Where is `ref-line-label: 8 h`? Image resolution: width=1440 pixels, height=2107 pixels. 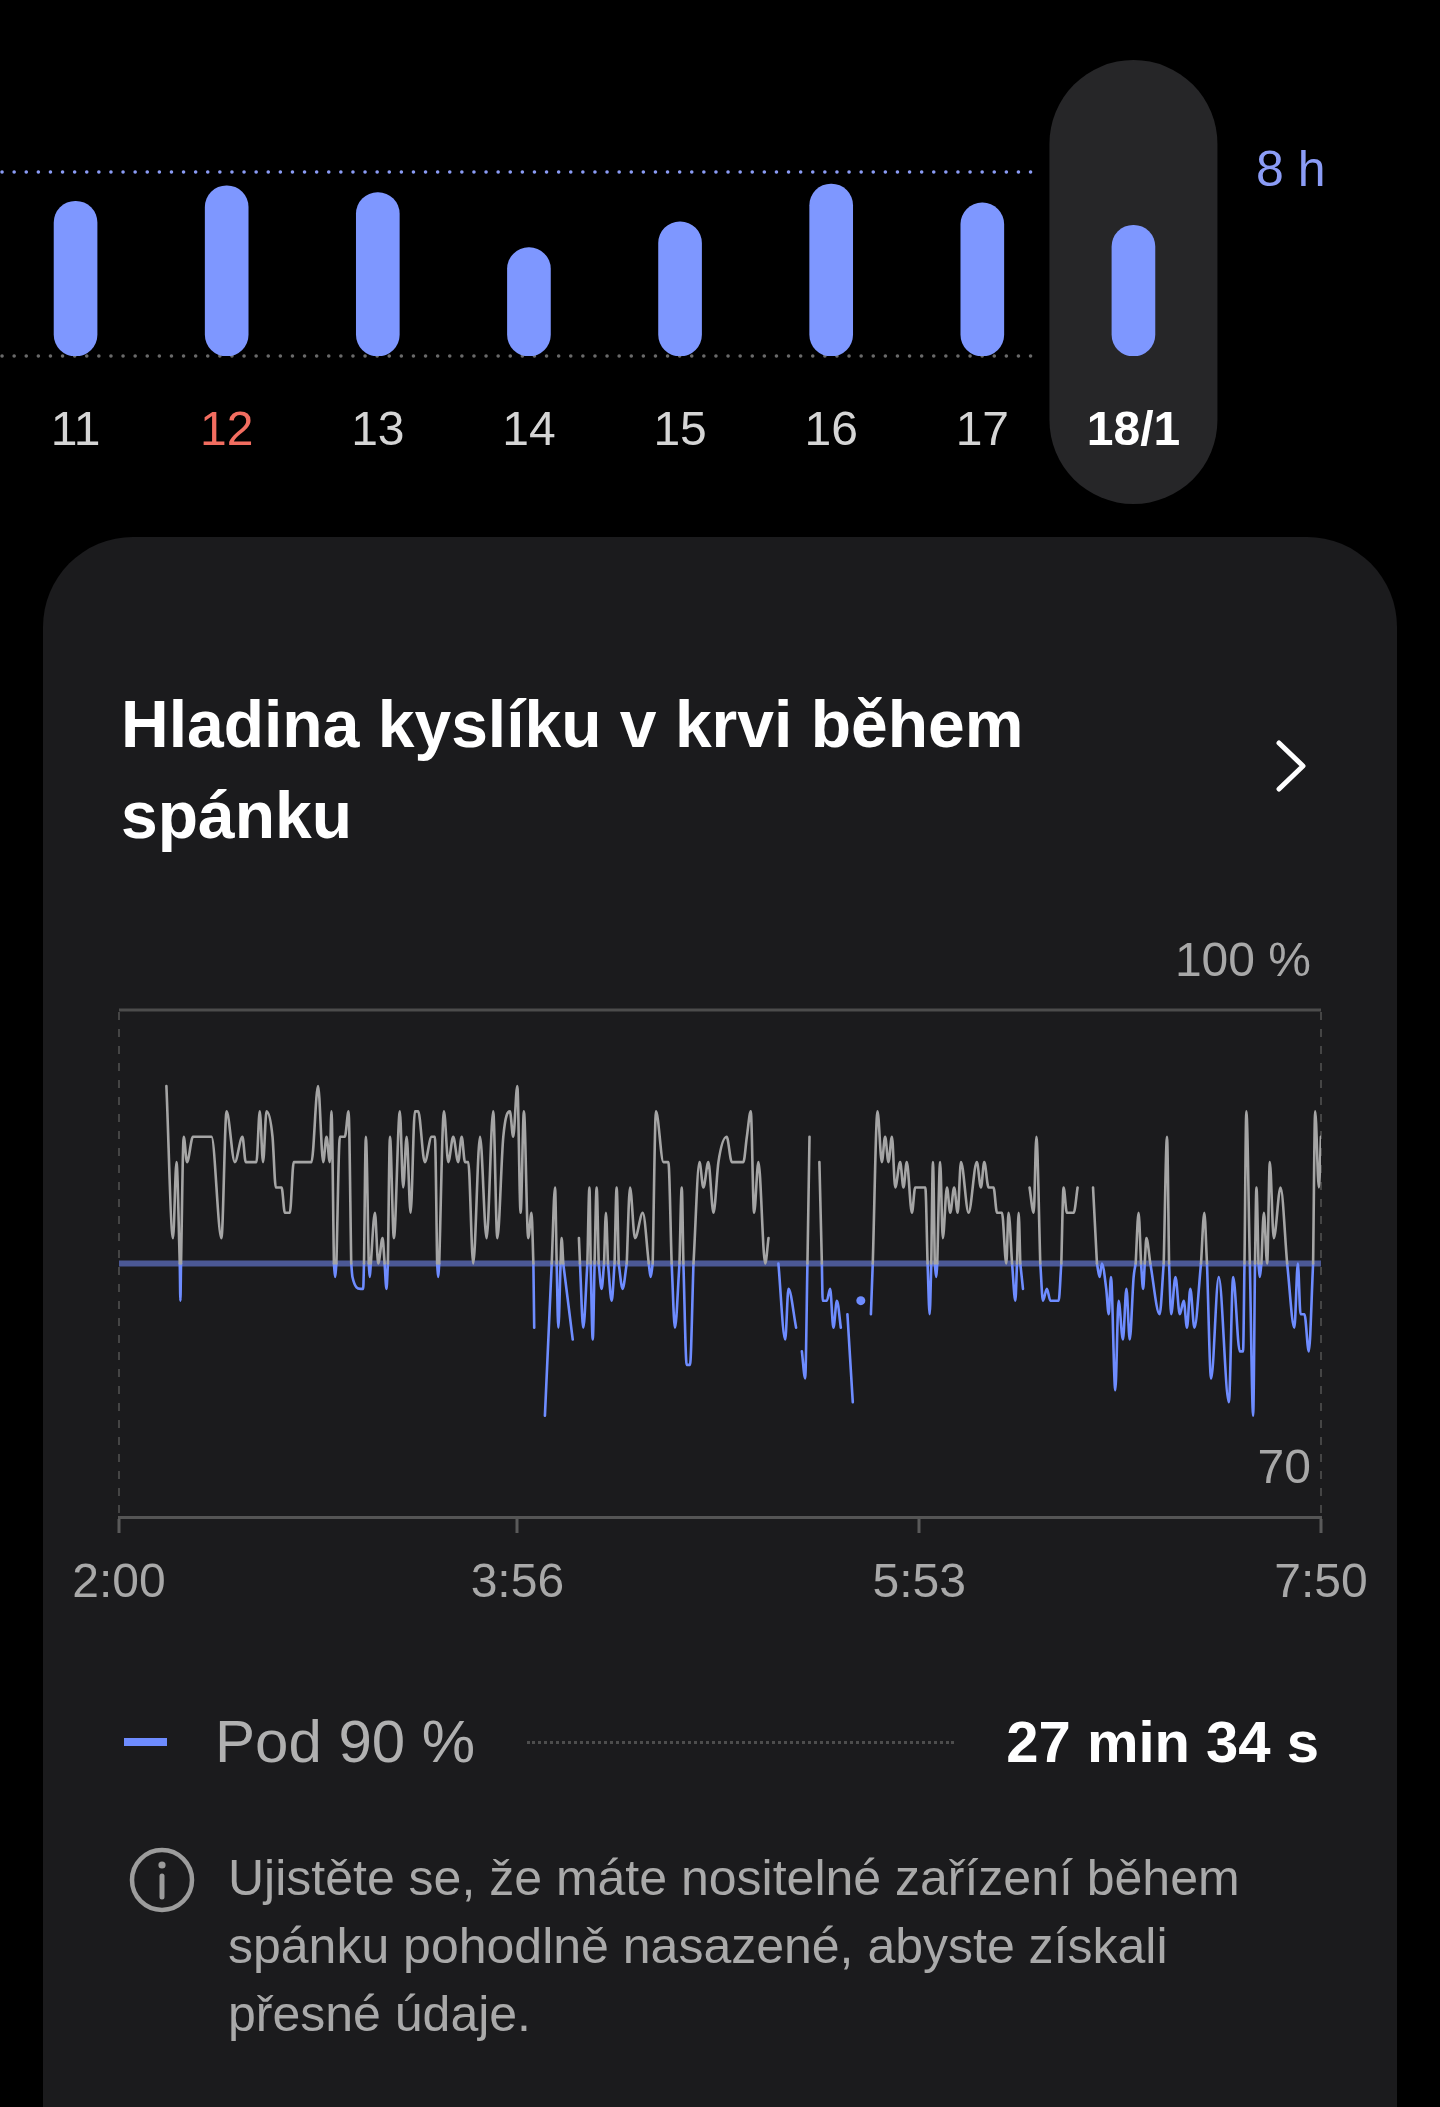 ref-line-label: 8 h is located at coordinates (1291, 168).